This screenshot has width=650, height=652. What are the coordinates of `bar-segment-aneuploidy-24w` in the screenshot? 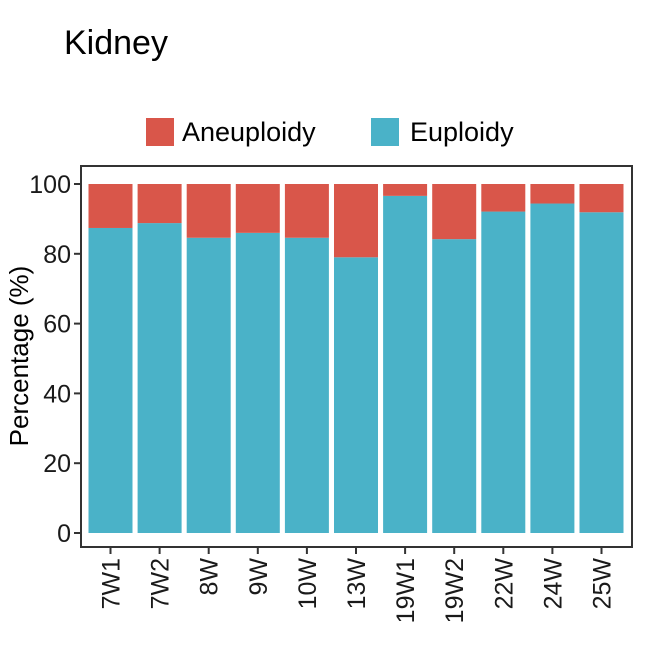 It's located at (552, 194).